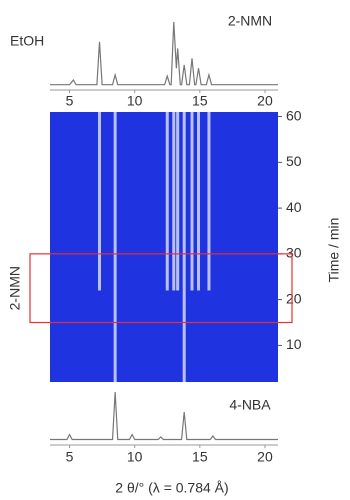 The height and width of the screenshot is (500, 350). What do you see at coordinates (294, 253) in the screenshot?
I see `y-tick-label: 30` at bounding box center [294, 253].